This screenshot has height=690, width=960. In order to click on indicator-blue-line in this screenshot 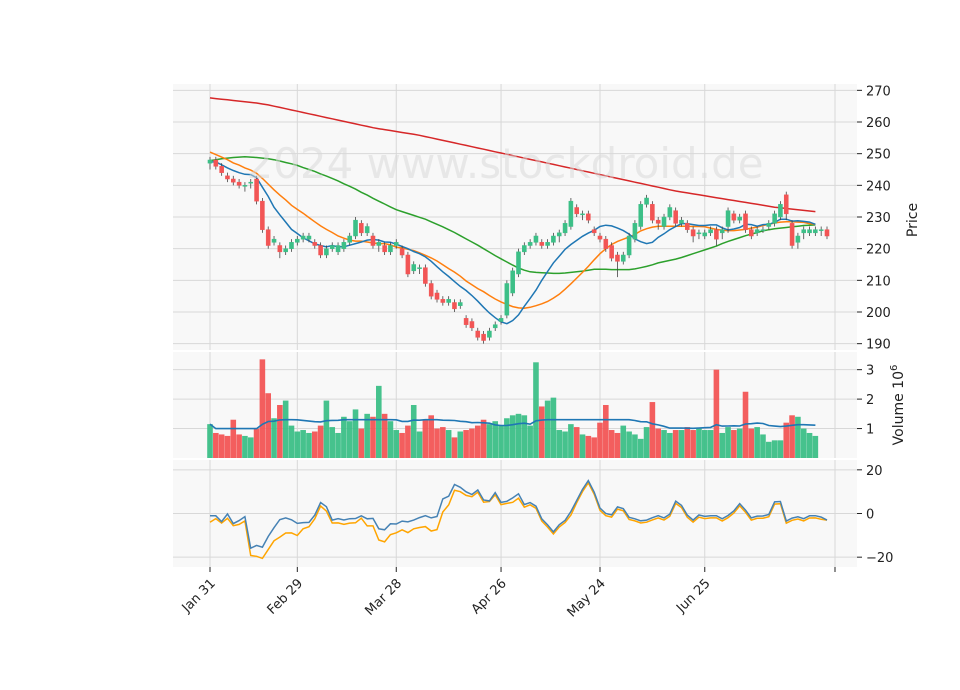, I will do `click(518, 514)`.